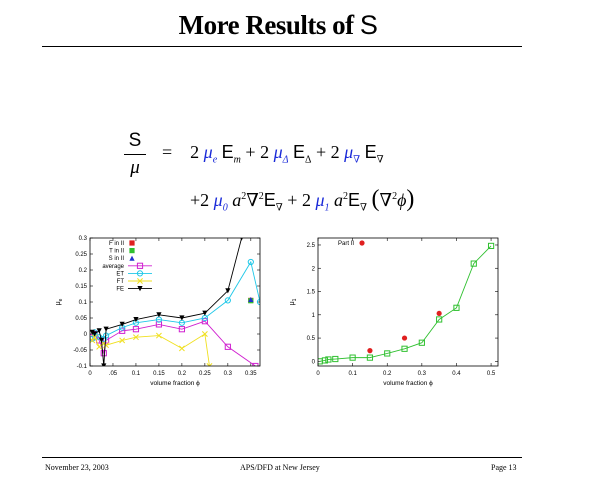 The height and width of the screenshot is (480, 600). What do you see at coordinates (302, 200) in the screenshot?
I see `equation-line-2: +2 μ0 a2∇2E∇ + 2 μ1 a2E∇ (∇2ϕ)` at bounding box center [302, 200].